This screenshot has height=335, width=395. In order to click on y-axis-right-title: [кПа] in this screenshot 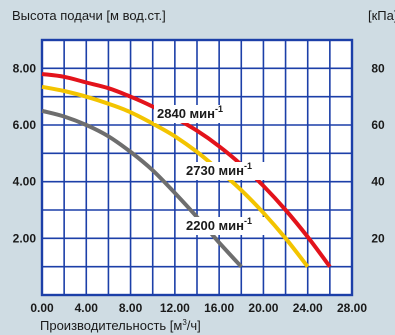, I will do `click(381, 15)`.